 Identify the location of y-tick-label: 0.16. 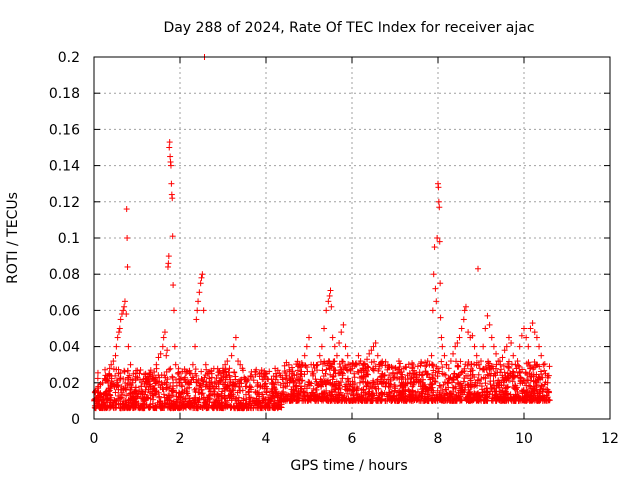
(64, 130).